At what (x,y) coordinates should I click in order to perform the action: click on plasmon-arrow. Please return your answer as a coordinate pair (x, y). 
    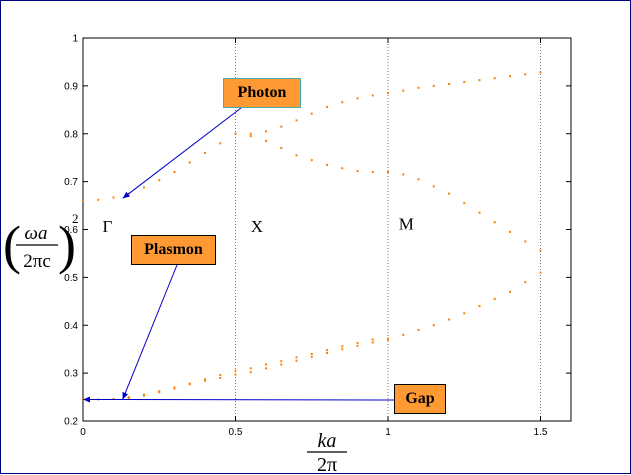
    Looking at the image, I should click on (150, 332).